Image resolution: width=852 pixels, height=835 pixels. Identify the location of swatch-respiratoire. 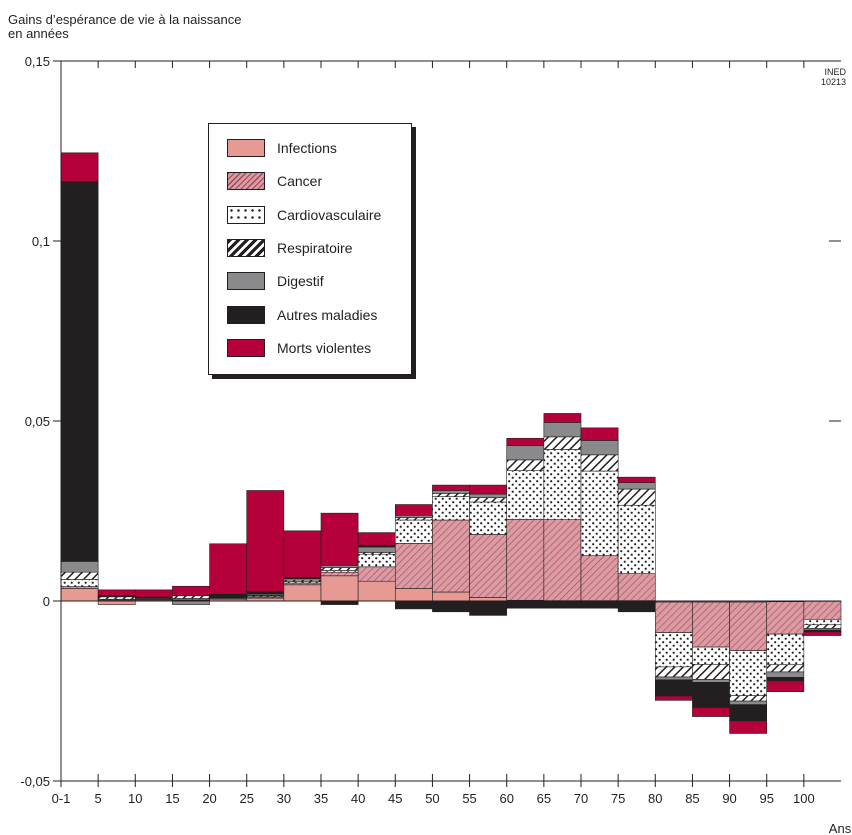
(246, 248).